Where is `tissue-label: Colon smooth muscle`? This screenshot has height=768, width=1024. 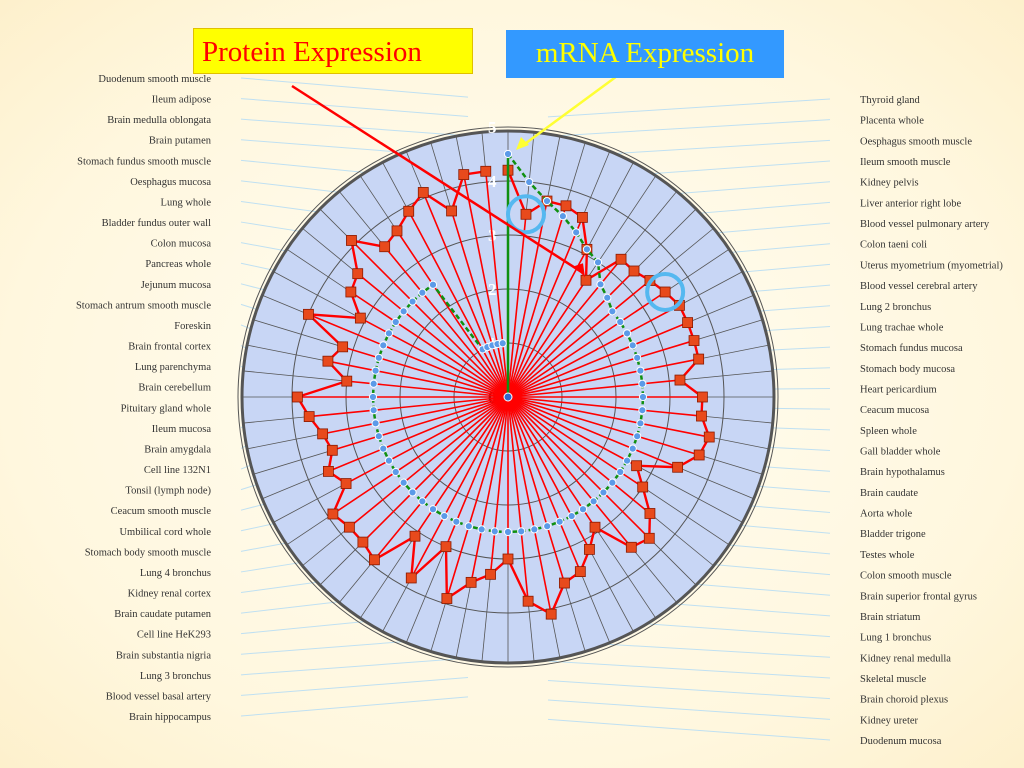
tissue-label: Colon smooth muscle is located at coordinates (906, 576).